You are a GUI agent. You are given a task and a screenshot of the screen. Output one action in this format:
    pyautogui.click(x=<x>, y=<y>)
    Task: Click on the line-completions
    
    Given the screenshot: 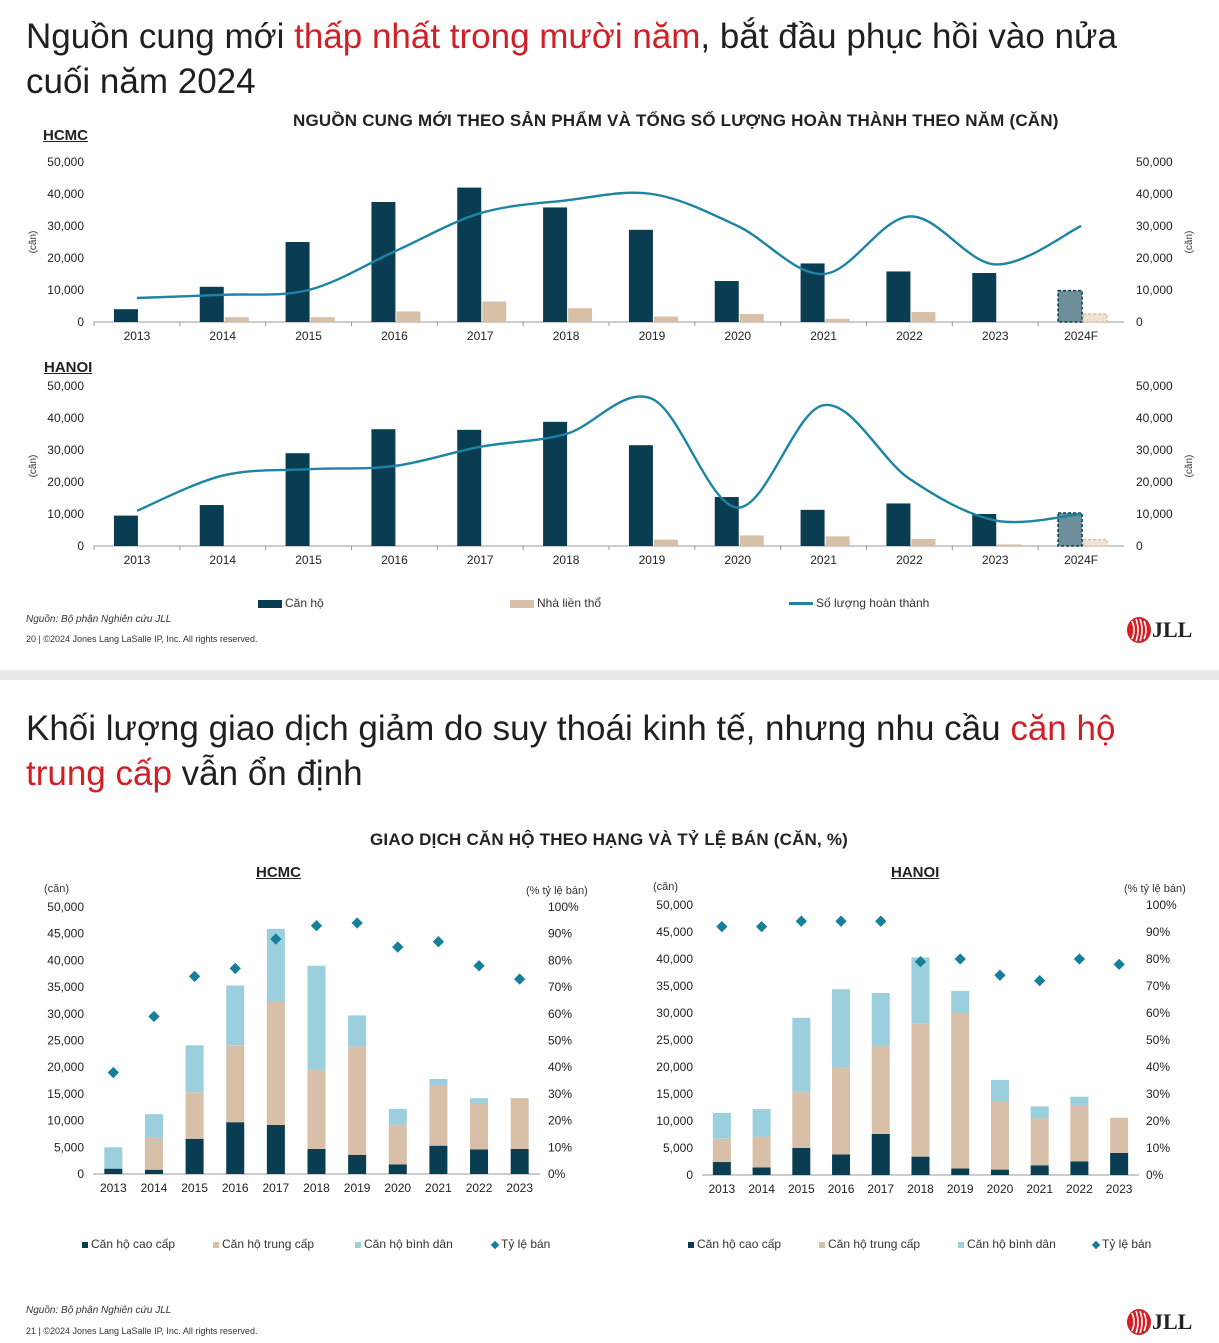 What is the action you would take?
    pyautogui.click(x=609, y=245)
    